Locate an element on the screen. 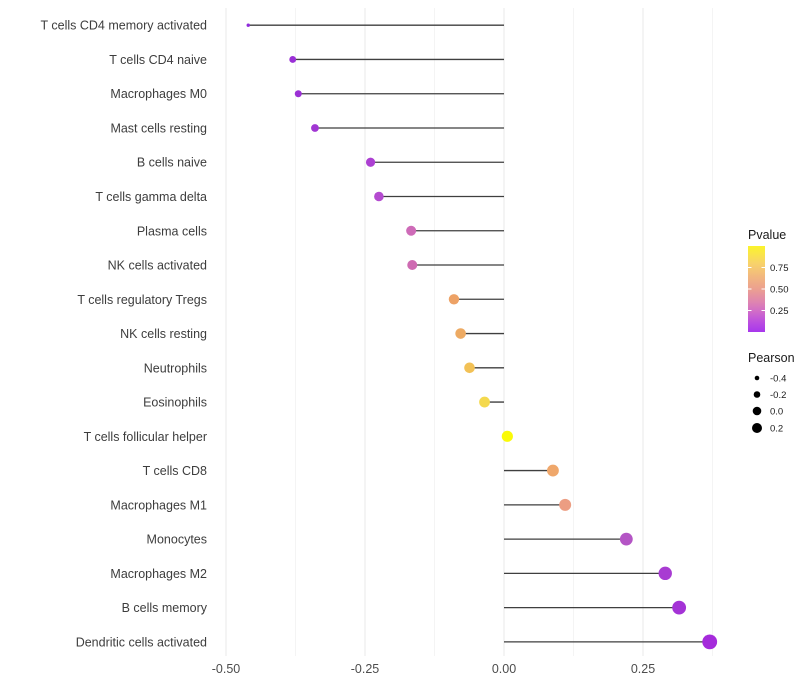 Image resolution: width=800 pixels, height=700 pixels. y-axis-label: T cells CD8 is located at coordinates (175, 471).